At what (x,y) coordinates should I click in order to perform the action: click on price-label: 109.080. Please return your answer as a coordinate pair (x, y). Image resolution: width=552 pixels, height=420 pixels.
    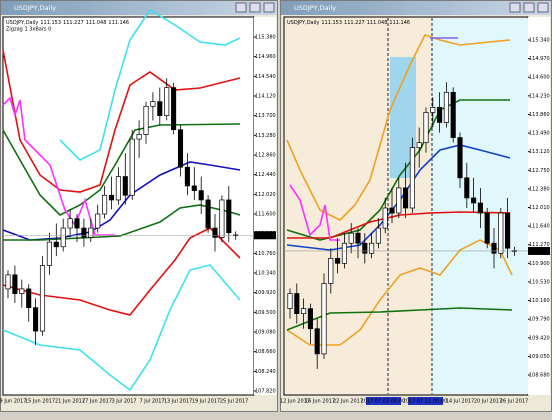
    Looking at the image, I should click on (265, 333).